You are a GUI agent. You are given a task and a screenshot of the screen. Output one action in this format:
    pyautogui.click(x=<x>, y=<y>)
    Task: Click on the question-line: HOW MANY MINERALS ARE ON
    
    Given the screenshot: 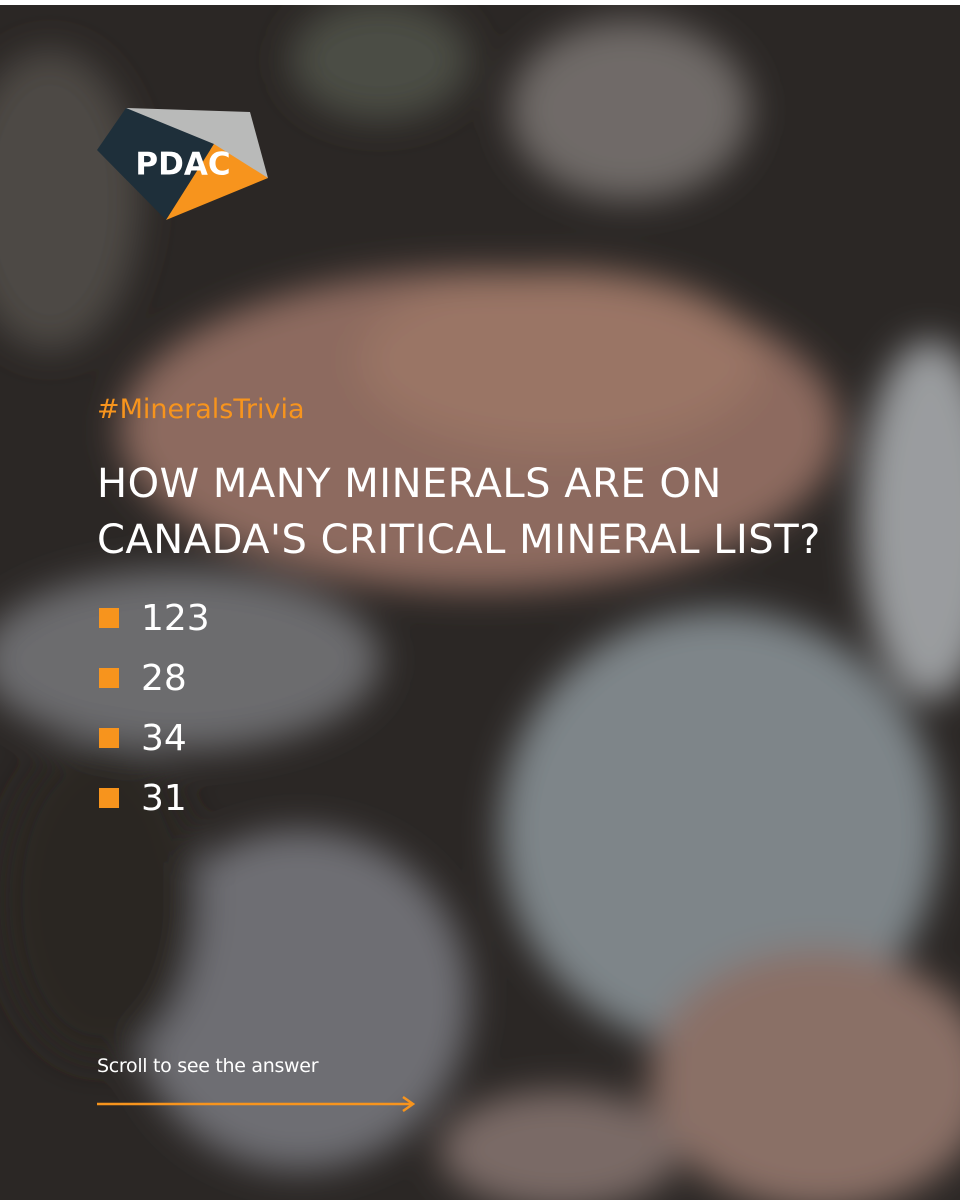 What is the action you would take?
    pyautogui.click(x=409, y=484)
    